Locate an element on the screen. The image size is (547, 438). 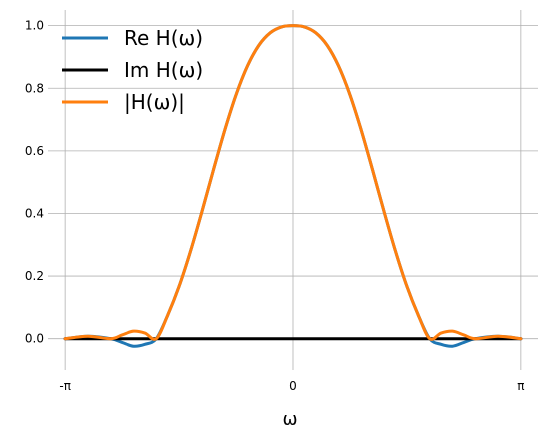
x-tick-label: π is located at coordinates (520, 386).